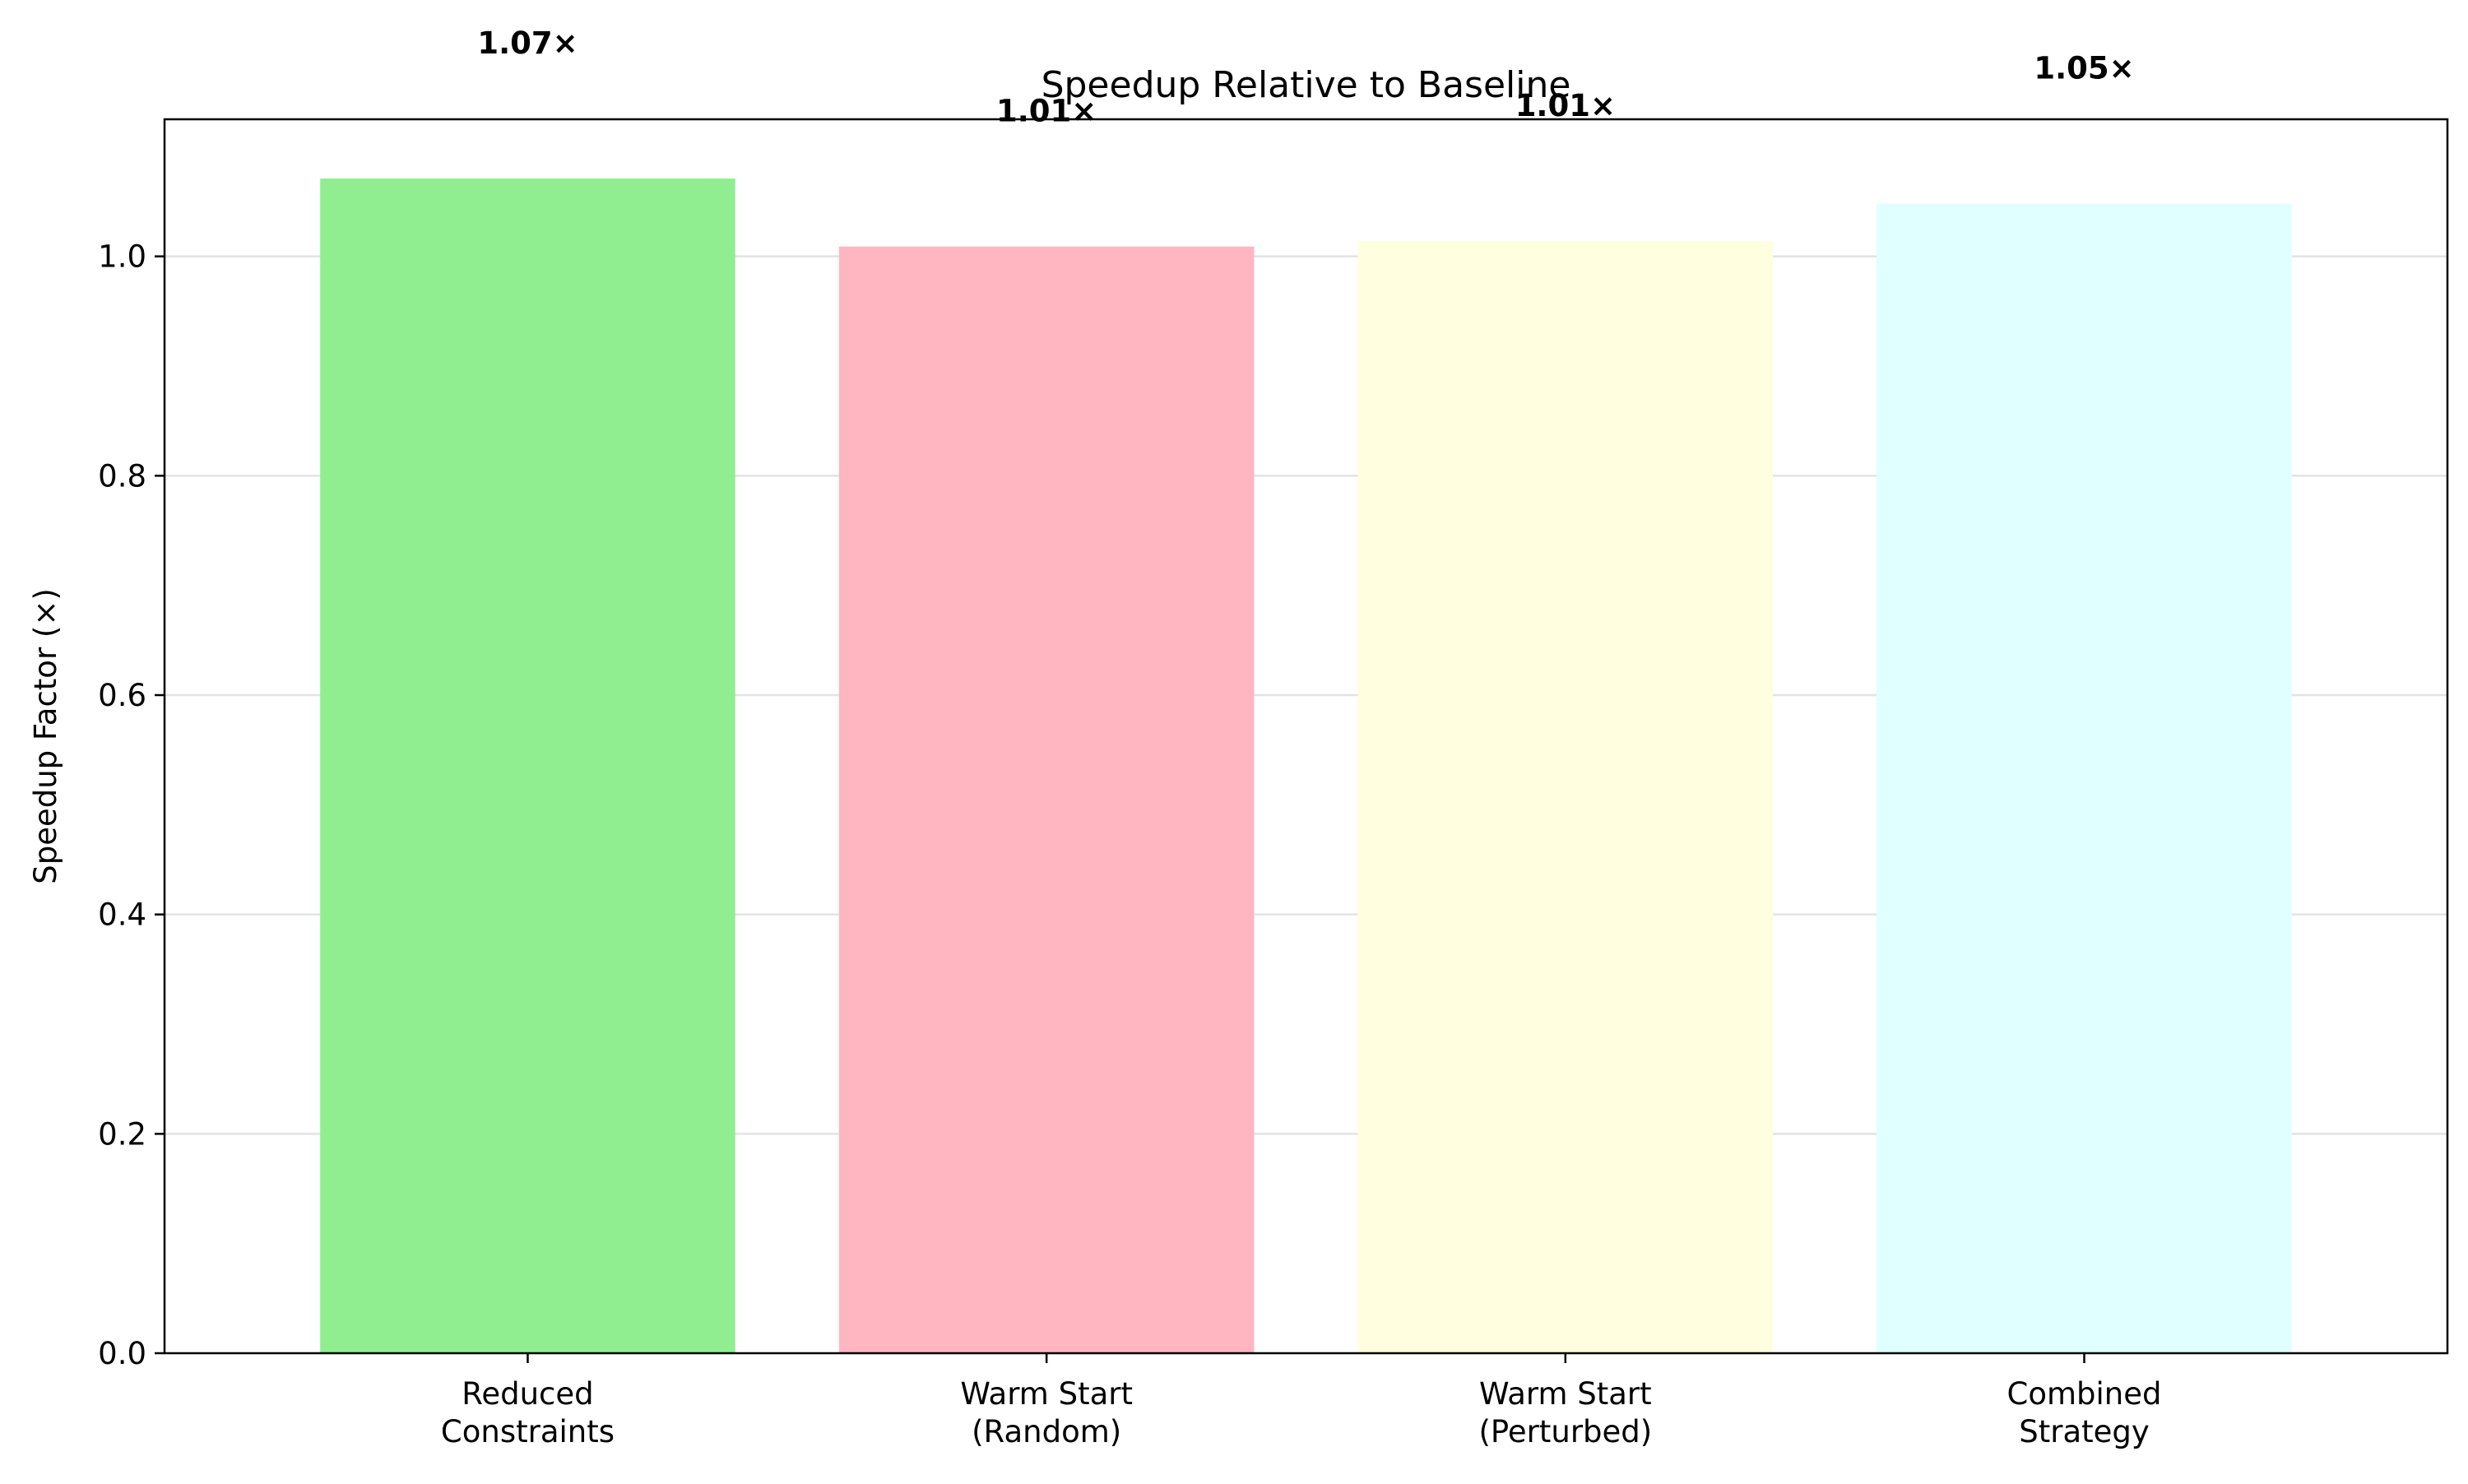 The width and height of the screenshot is (2468, 1484). Describe the element at coordinates (2084, 1394) in the screenshot. I see `x-tick-label: Combined` at that location.